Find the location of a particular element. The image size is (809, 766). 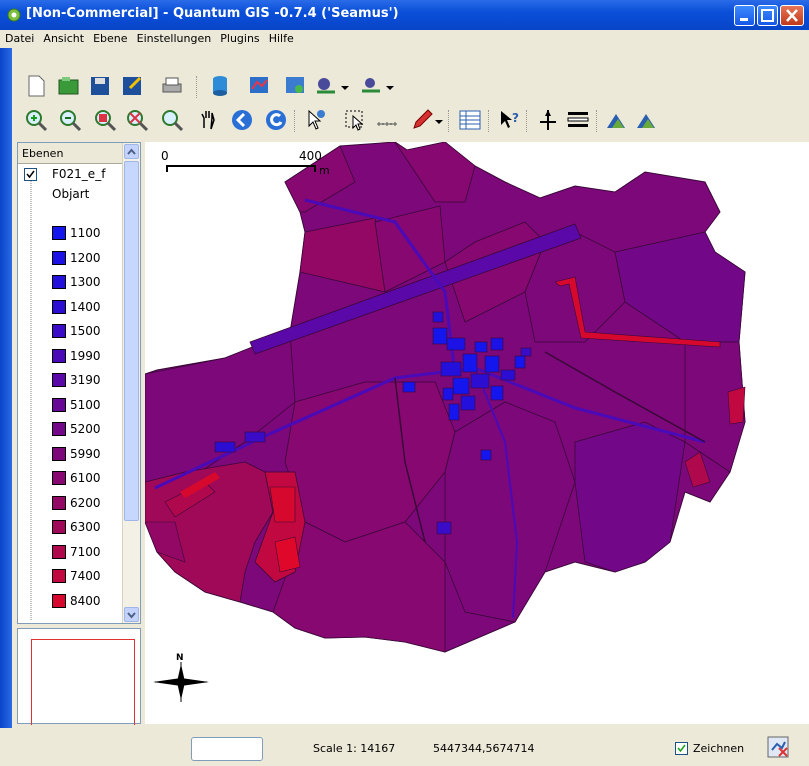

legend-label: 6200 is located at coordinates (85, 502).